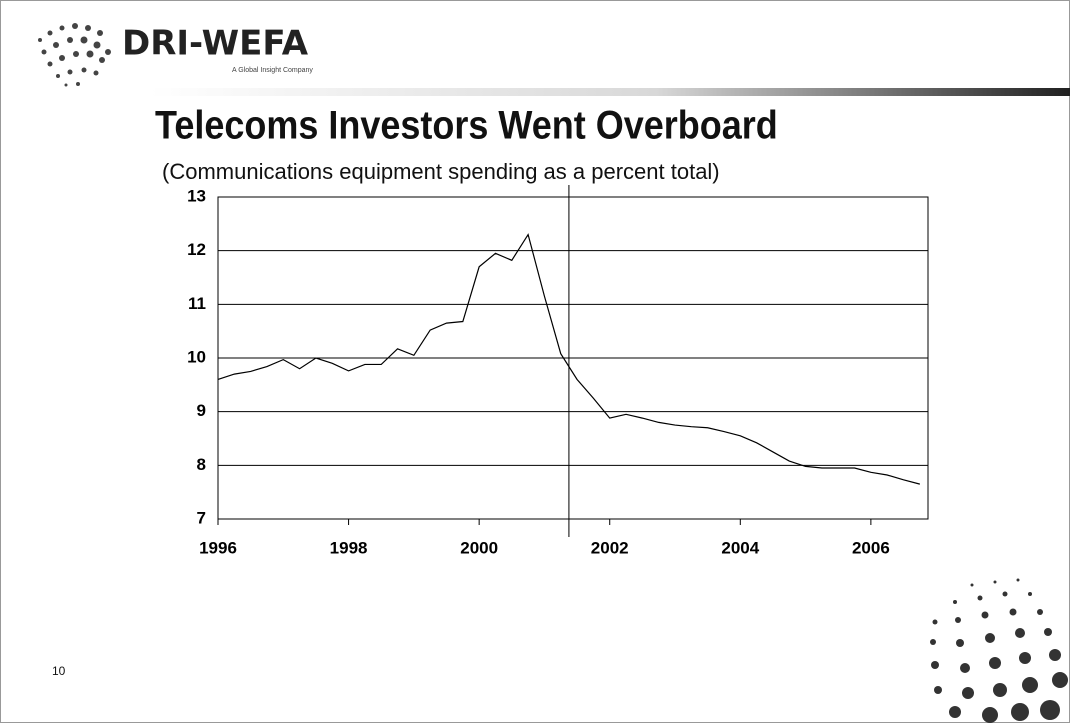 Image resolution: width=1070 pixels, height=723 pixels. I want to click on y-tick-label: 12, so click(196, 249).